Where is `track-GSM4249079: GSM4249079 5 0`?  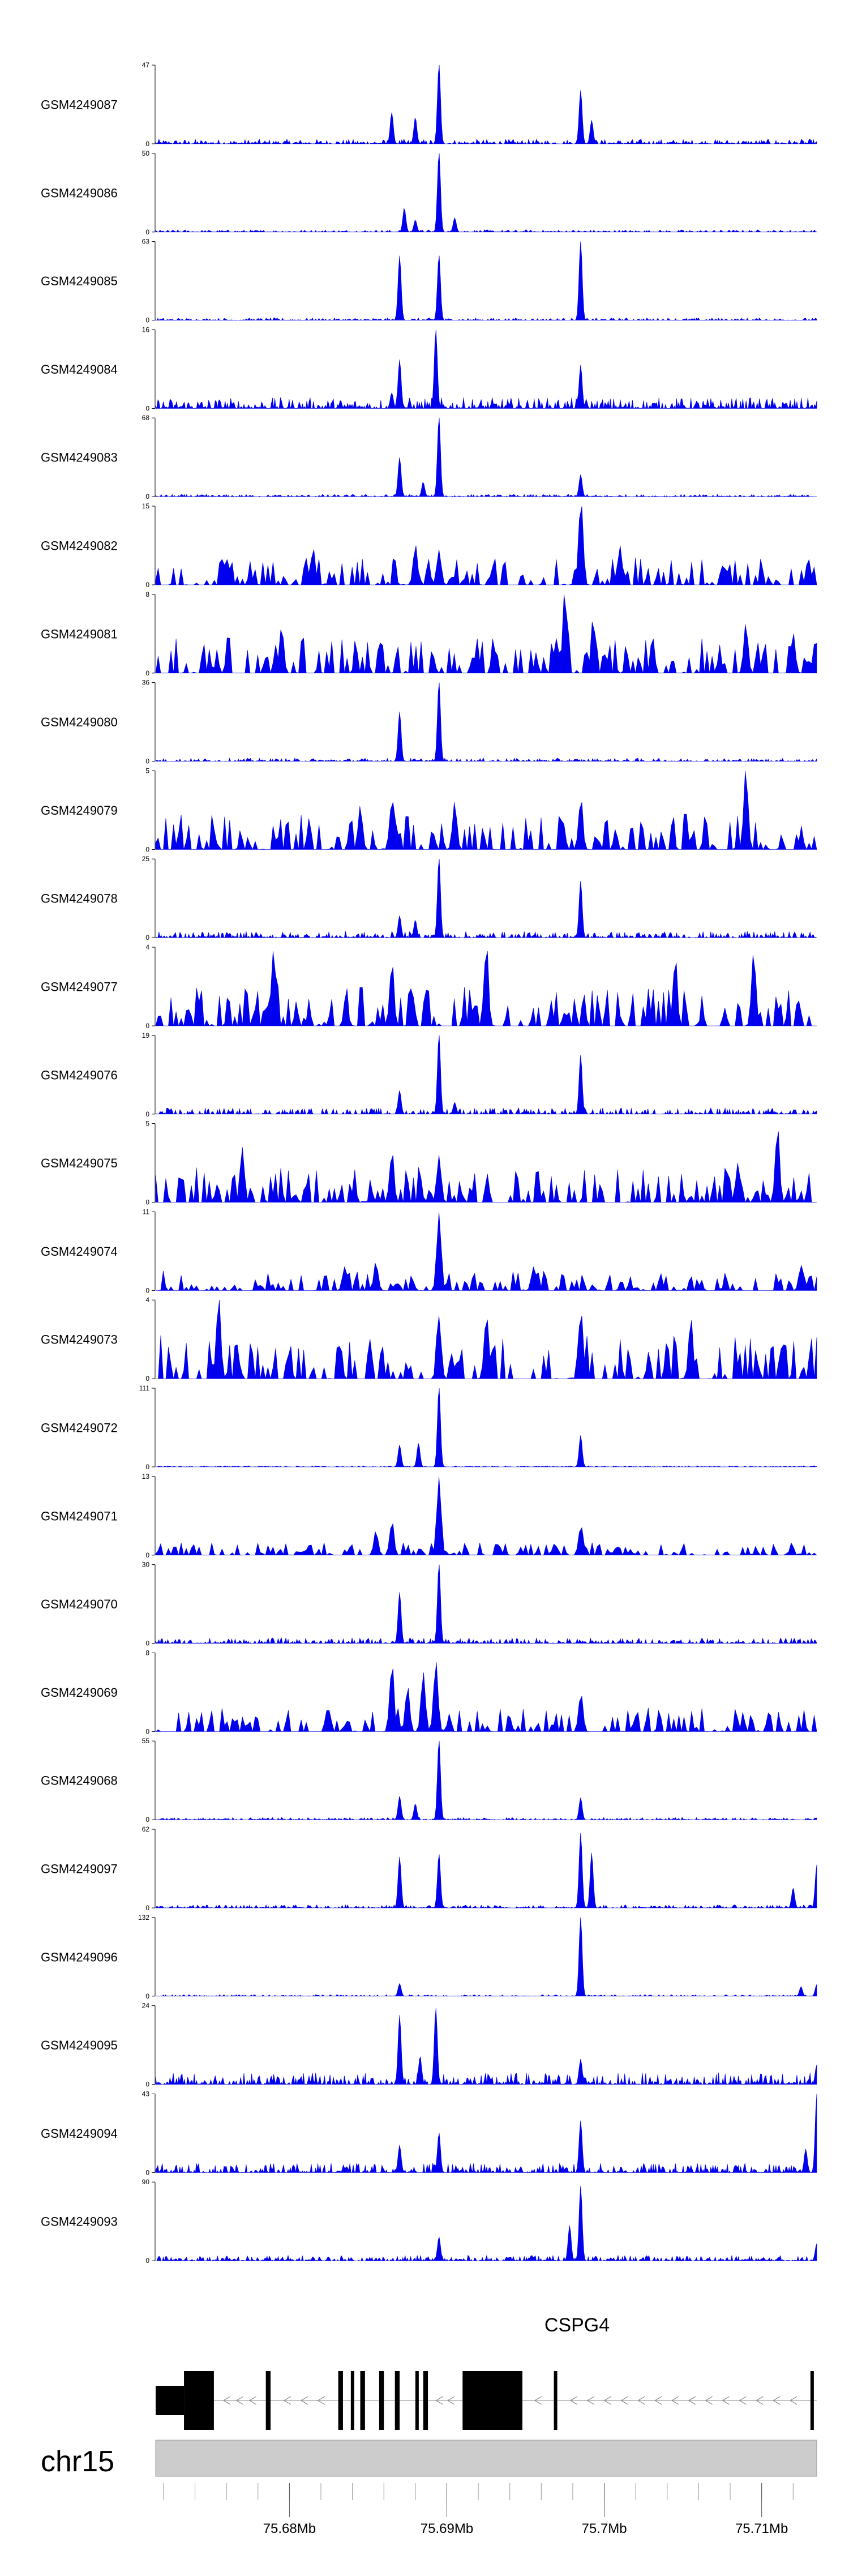 track-GSM4249079: GSM4249079 5 0 is located at coordinates (429, 810).